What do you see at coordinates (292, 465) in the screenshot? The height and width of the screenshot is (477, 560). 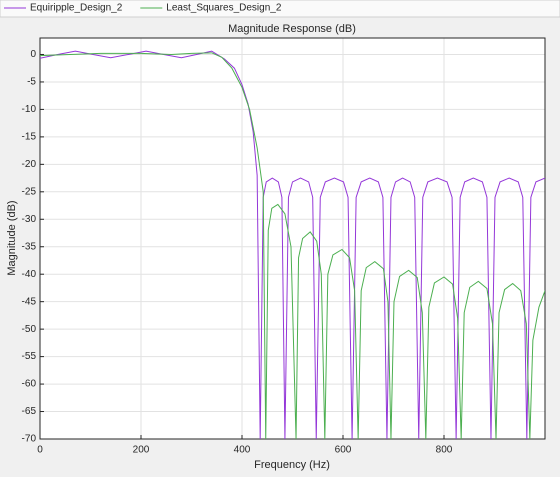 I see `x-axis-label: Frequency (Hz)` at bounding box center [292, 465].